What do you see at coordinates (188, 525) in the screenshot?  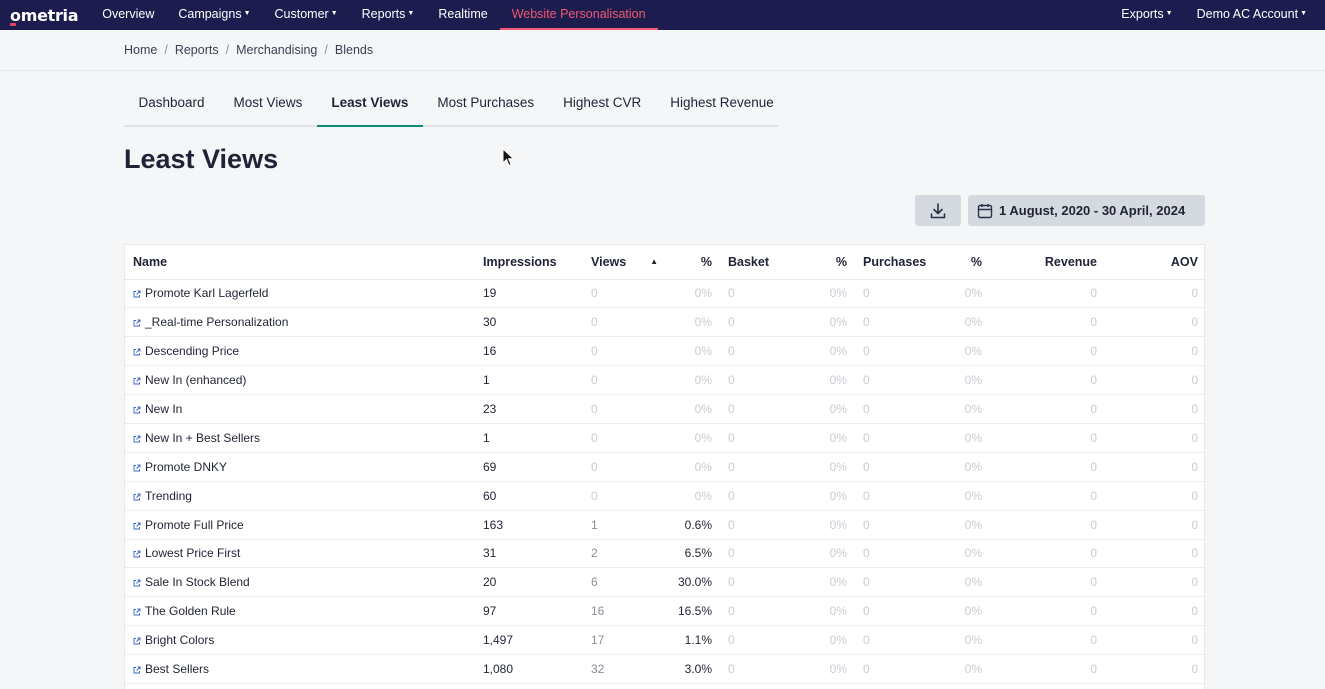 I see `blend-link: Promote Full Price` at bounding box center [188, 525].